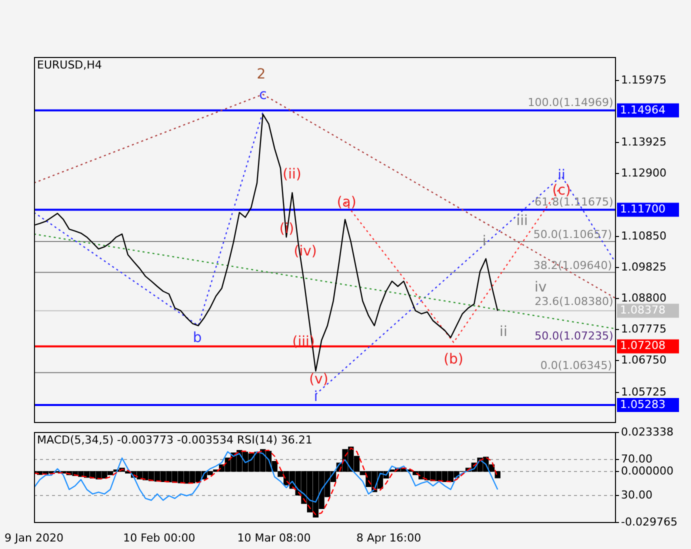 The image size is (691, 549). What do you see at coordinates (318, 379) in the screenshot?
I see `annotation: (v)` at bounding box center [318, 379].